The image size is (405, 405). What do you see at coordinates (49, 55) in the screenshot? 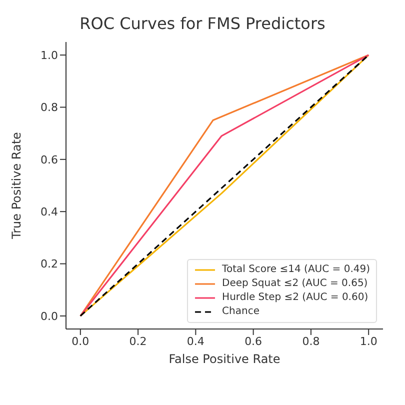
I see `y-tick-label: 1.0` at bounding box center [49, 55].